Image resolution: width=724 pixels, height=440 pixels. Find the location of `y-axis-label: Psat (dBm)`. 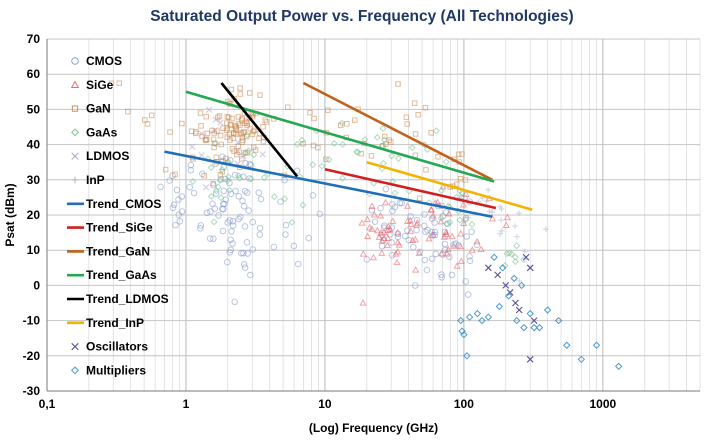

y-axis-label: Psat (dBm) is located at coordinates (10, 214).